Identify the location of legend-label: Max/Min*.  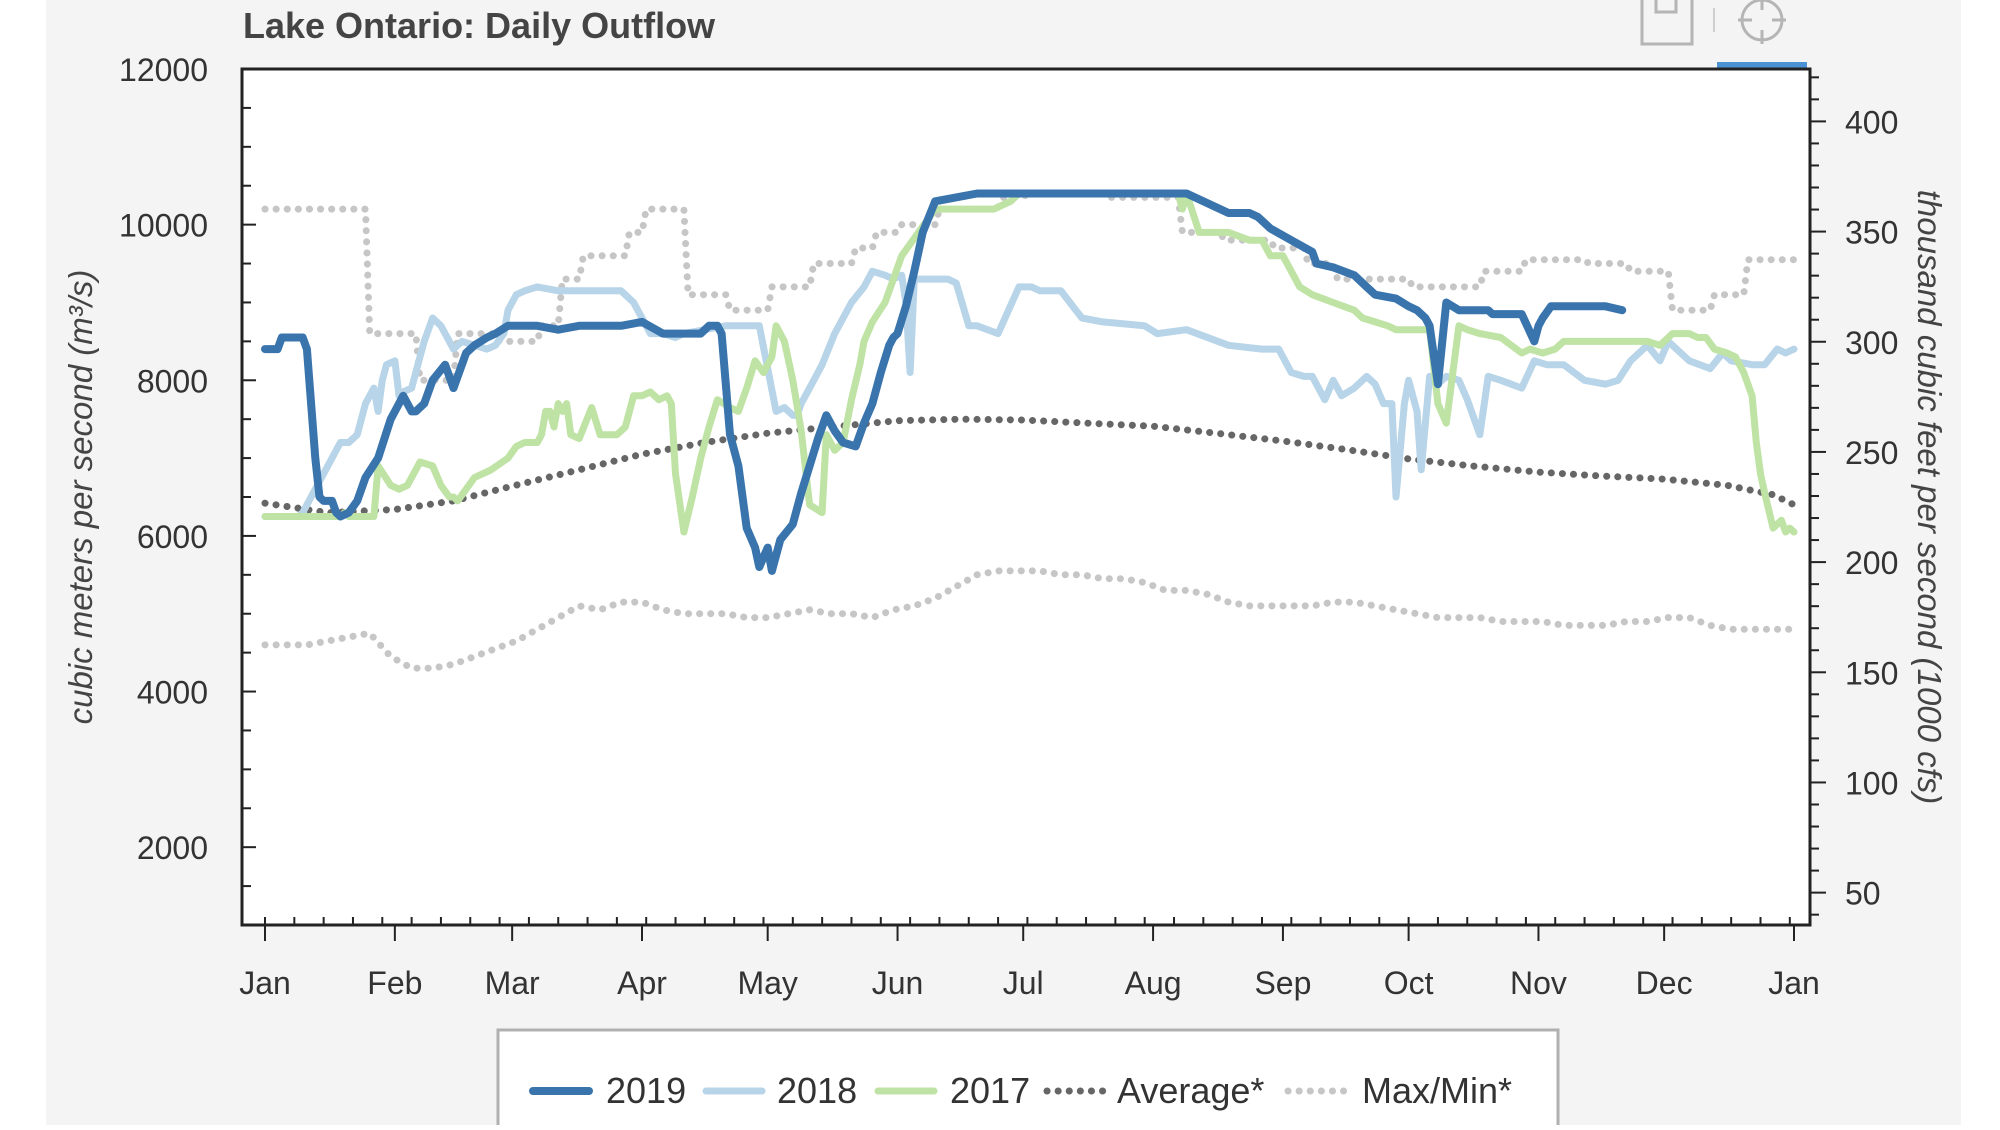
(1437, 1090).